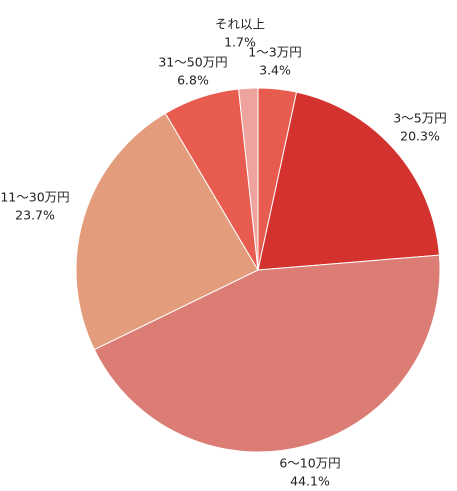 Image resolution: width=457 pixels, height=491 pixels. Describe the element at coordinates (275, 70) in the screenshot. I see `slice-value-label: 3.4%` at that location.